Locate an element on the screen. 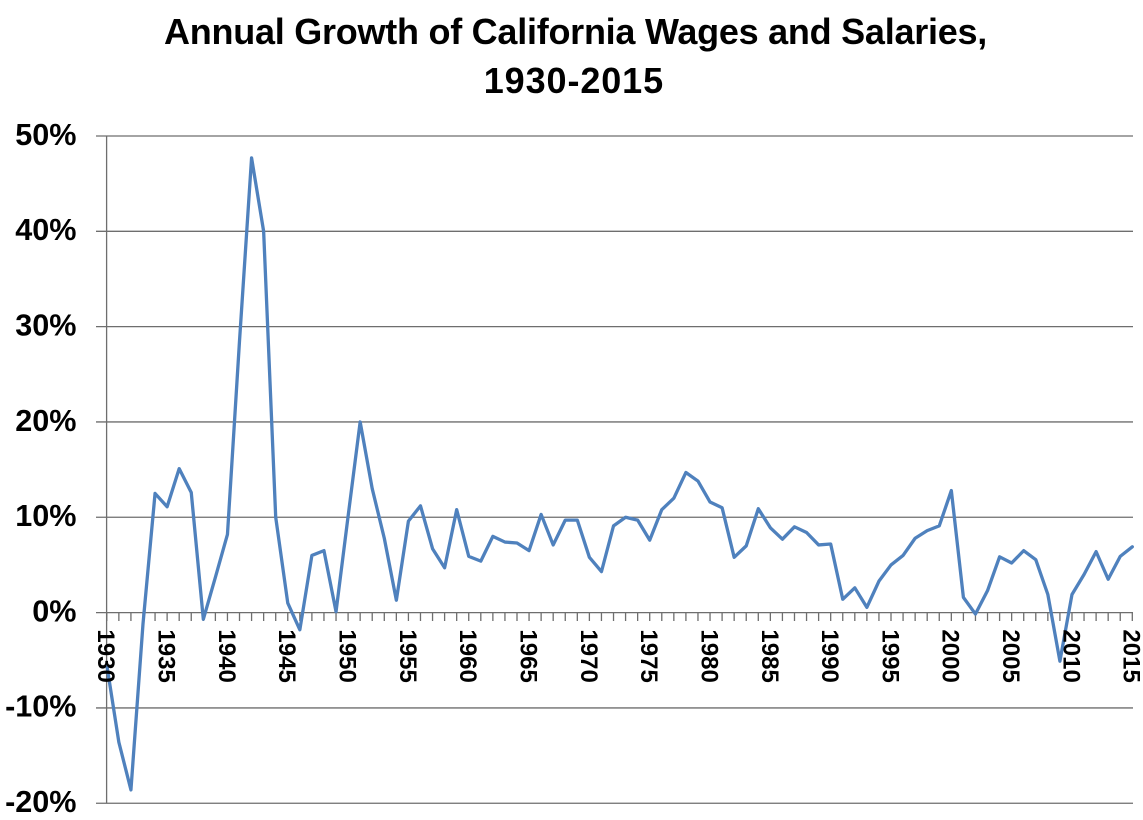  svg-text: 2015 is located at coordinates (1130, 655).